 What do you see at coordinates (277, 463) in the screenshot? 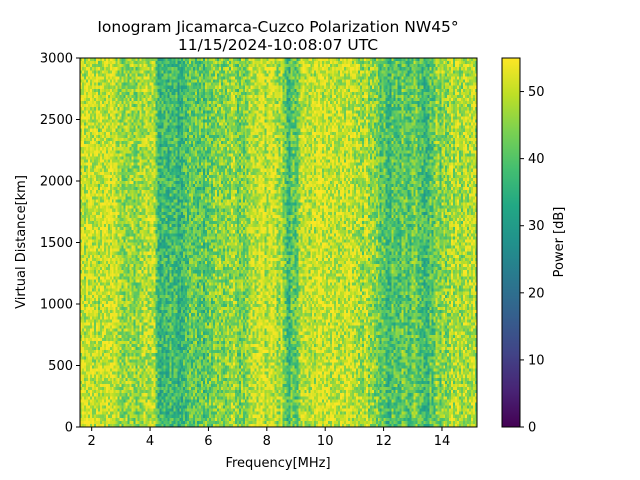
I see `x-axis-label: Frequency[MHz]` at bounding box center [277, 463].